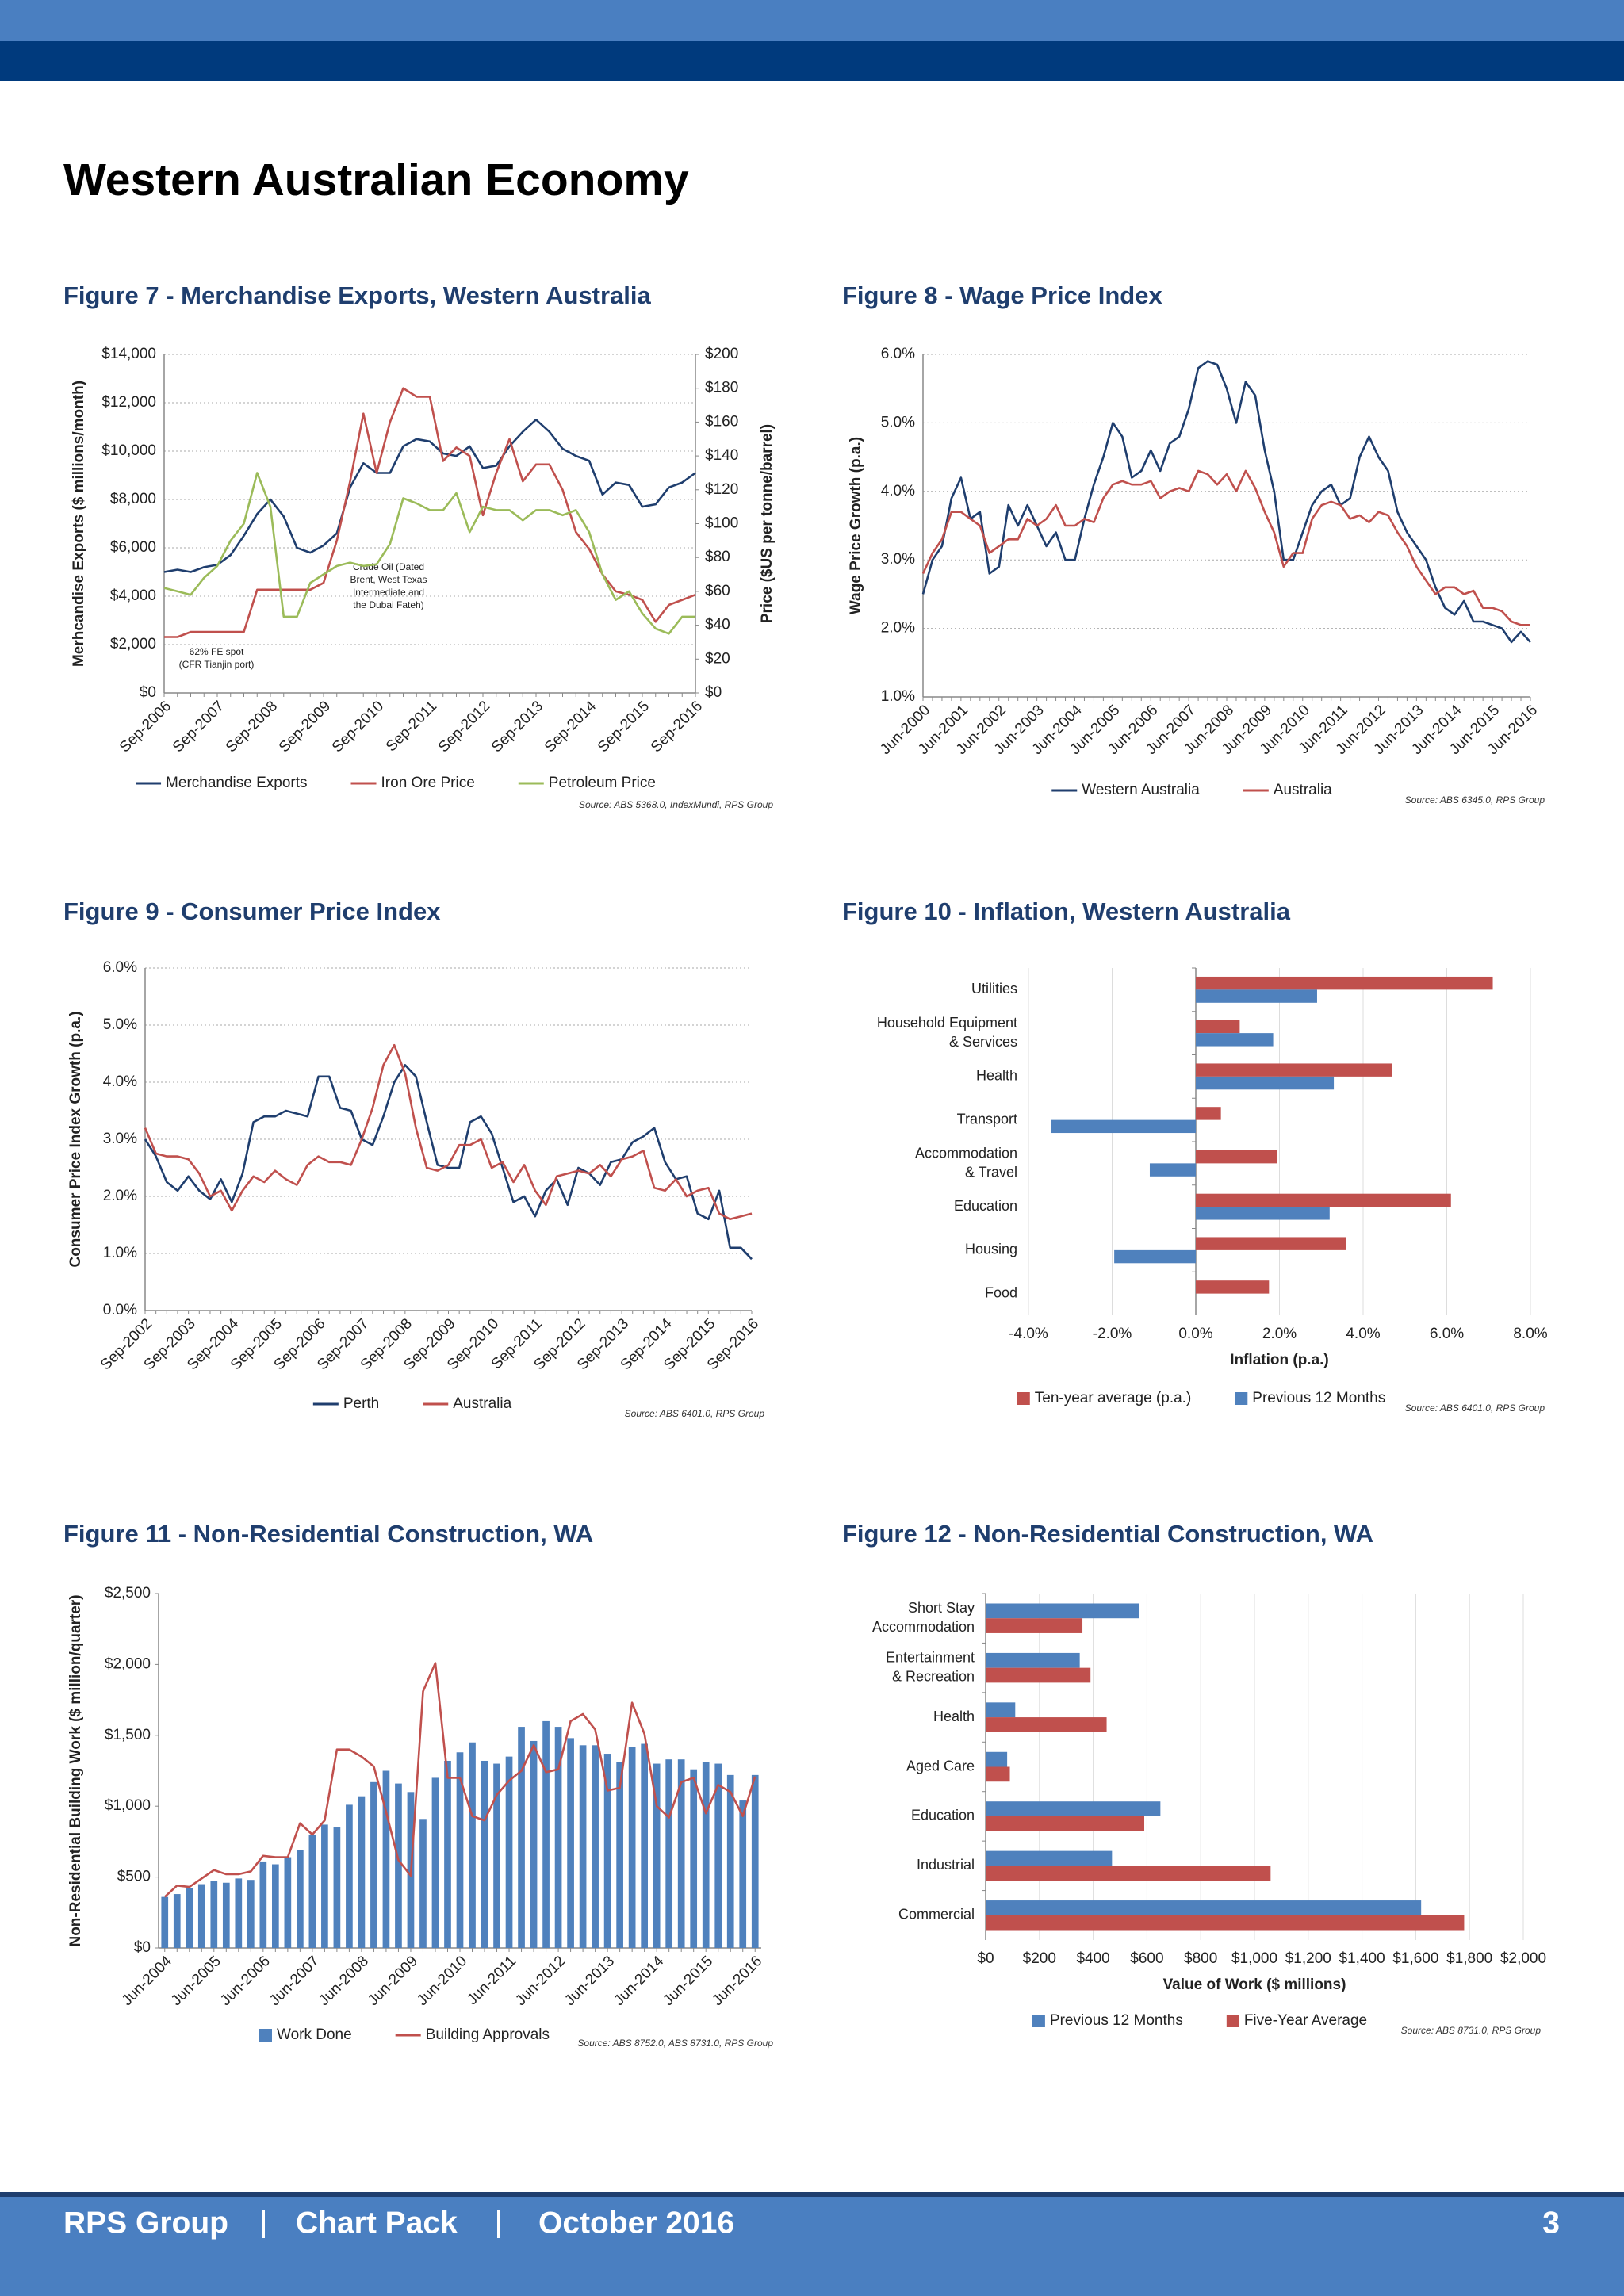 Image resolution: width=1624 pixels, height=2296 pixels. What do you see at coordinates (624, 727) in the screenshot?
I see `x-tick-label: Sep-2015` at bounding box center [624, 727].